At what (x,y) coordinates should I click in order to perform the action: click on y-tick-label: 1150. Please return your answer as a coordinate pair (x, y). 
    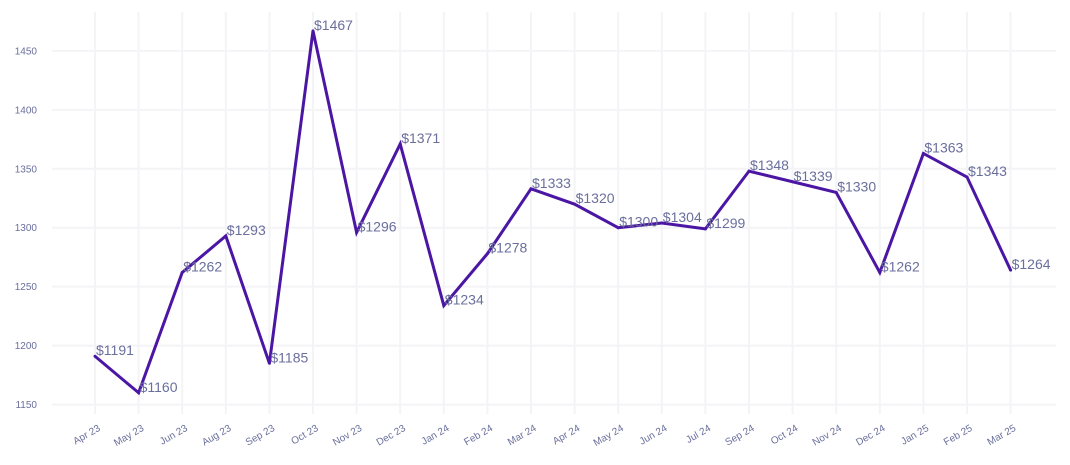
    Looking at the image, I should click on (26, 405).